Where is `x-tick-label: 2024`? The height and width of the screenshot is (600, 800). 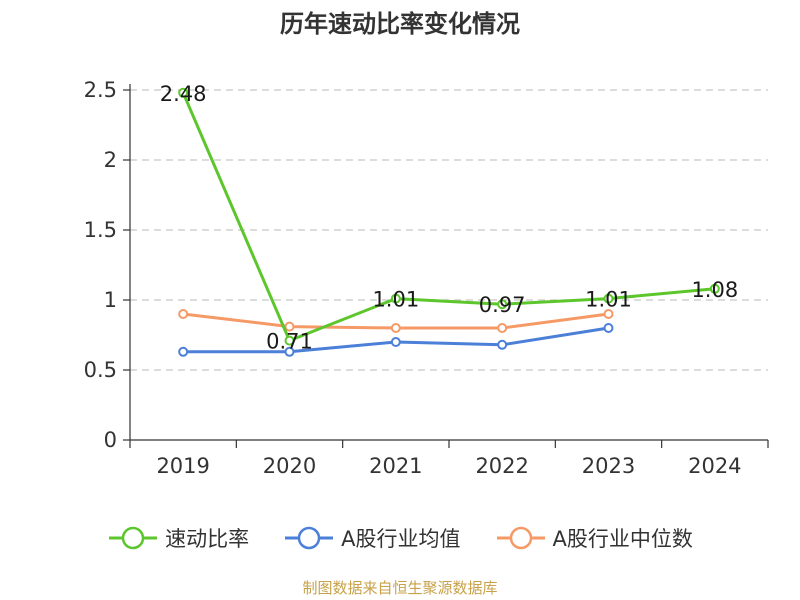
x-tick-label: 2024 is located at coordinates (714, 466).